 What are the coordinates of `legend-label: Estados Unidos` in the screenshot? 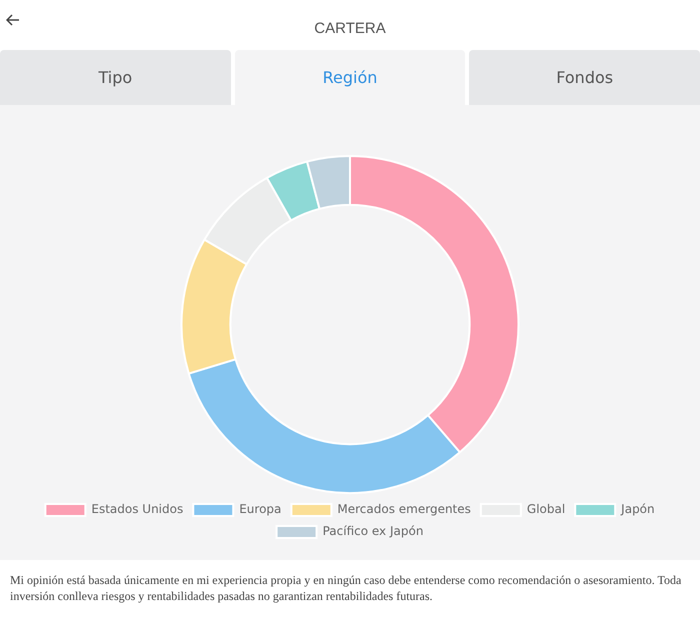 It's located at (137, 509).